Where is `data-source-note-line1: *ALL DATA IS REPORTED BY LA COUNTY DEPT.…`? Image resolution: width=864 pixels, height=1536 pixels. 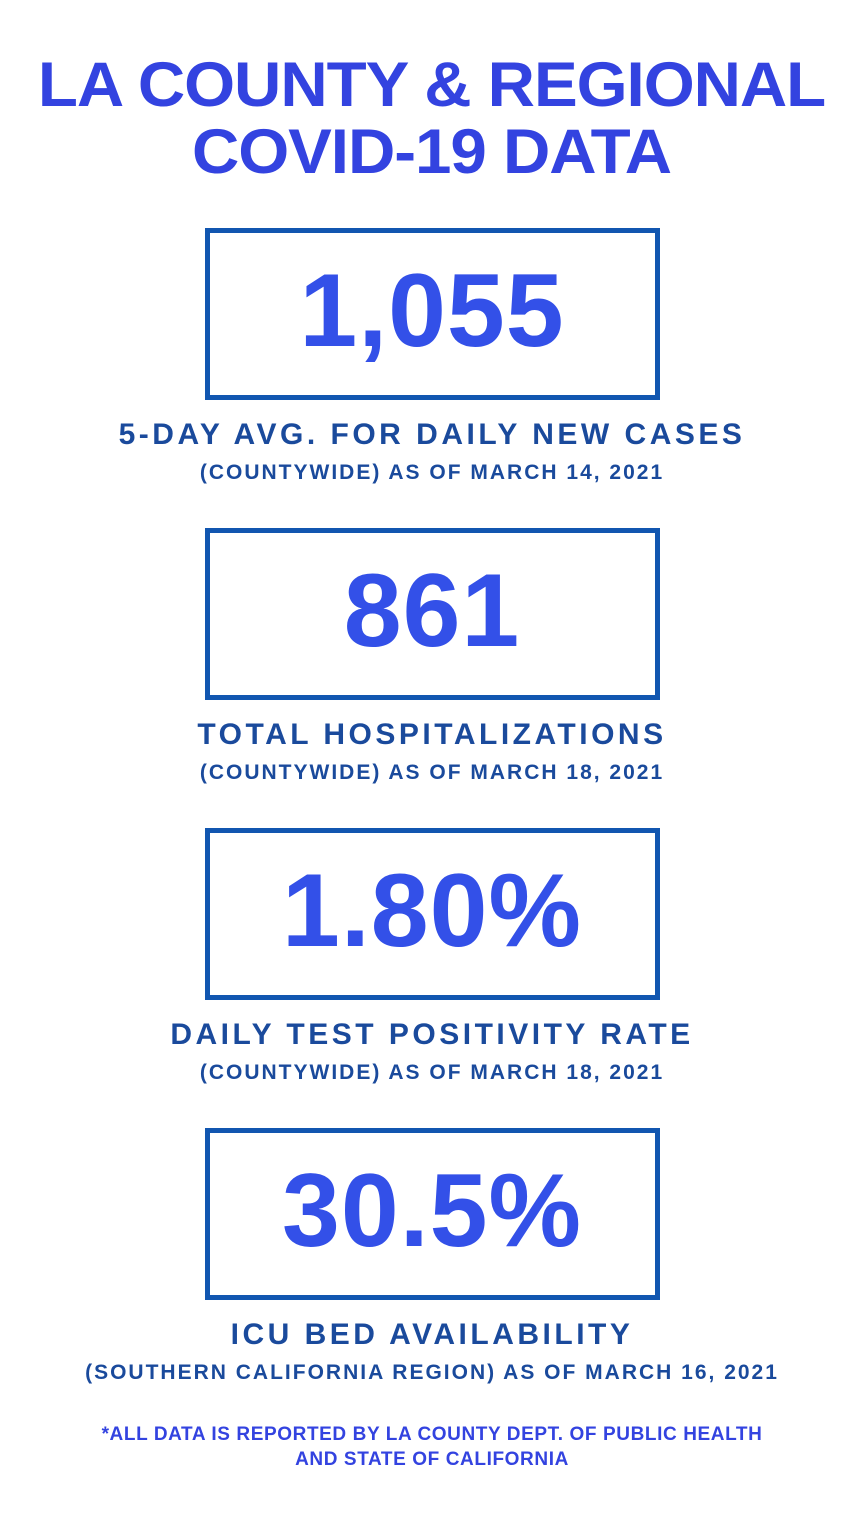
data-source-note-line1: *ALL DATA IS REPORTED BY LA COUNTY DEPT.… is located at coordinates (432, 1434).